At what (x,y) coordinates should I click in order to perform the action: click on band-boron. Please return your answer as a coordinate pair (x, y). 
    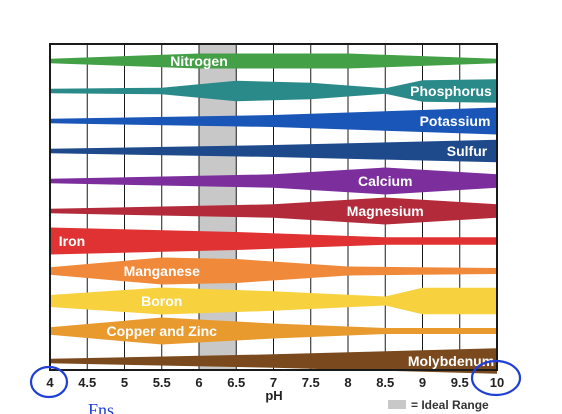
    Looking at the image, I should click on (273, 301).